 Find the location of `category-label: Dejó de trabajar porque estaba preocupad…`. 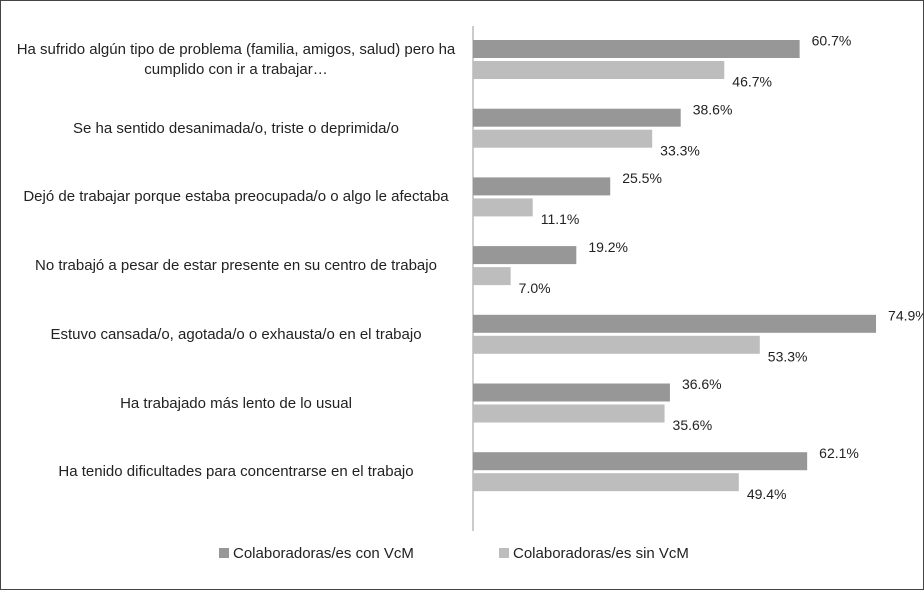

category-label: Dejó de trabajar porque estaba preocupad… is located at coordinates (236, 197).